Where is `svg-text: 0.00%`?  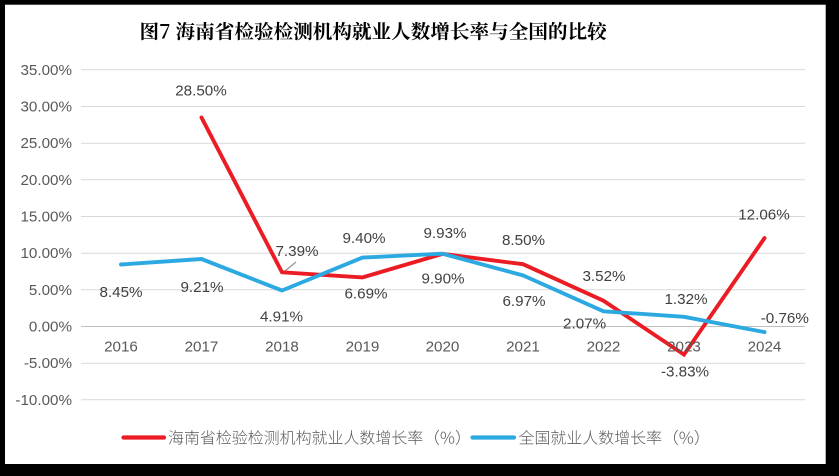
svg-text: 0.00% is located at coordinates (50, 327).